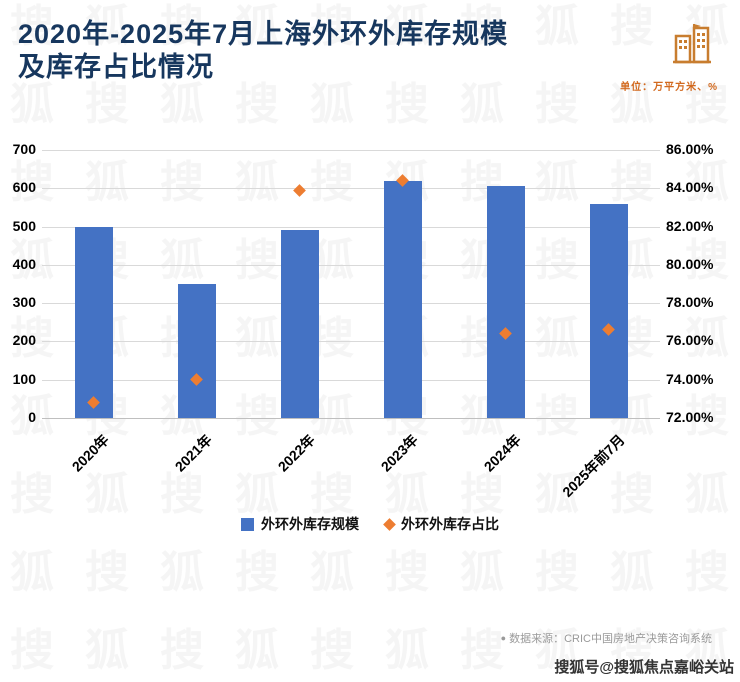  What do you see at coordinates (593, 465) in the screenshot?
I see `x-axis-label: 2025年前7月` at bounding box center [593, 465].